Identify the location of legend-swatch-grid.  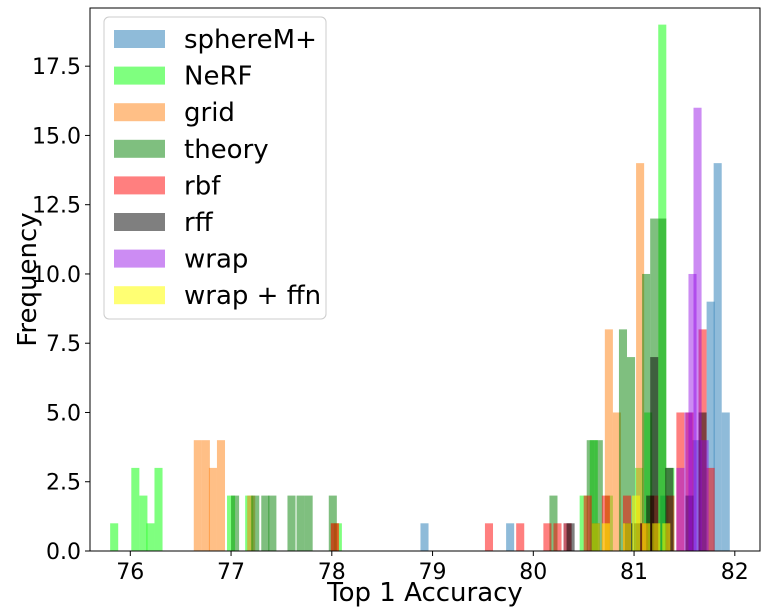
(139, 112).